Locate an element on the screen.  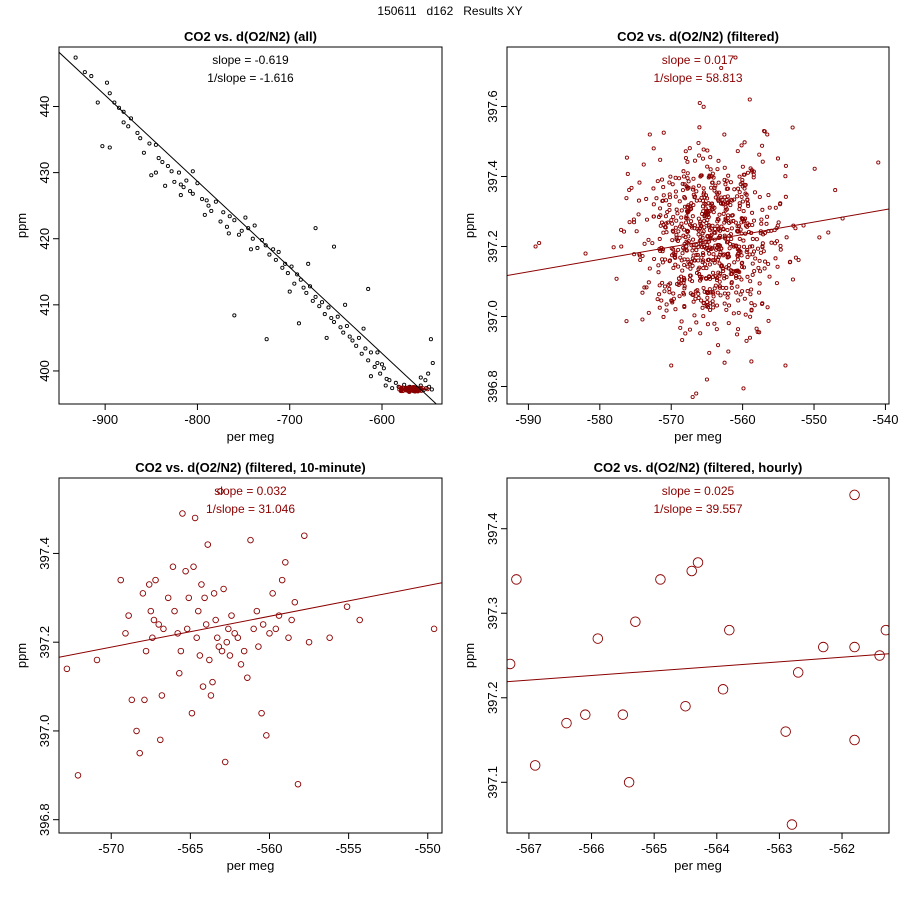
chart-title: CO2 vs. d(O2/N2) (filtered) is located at coordinates (698, 36).